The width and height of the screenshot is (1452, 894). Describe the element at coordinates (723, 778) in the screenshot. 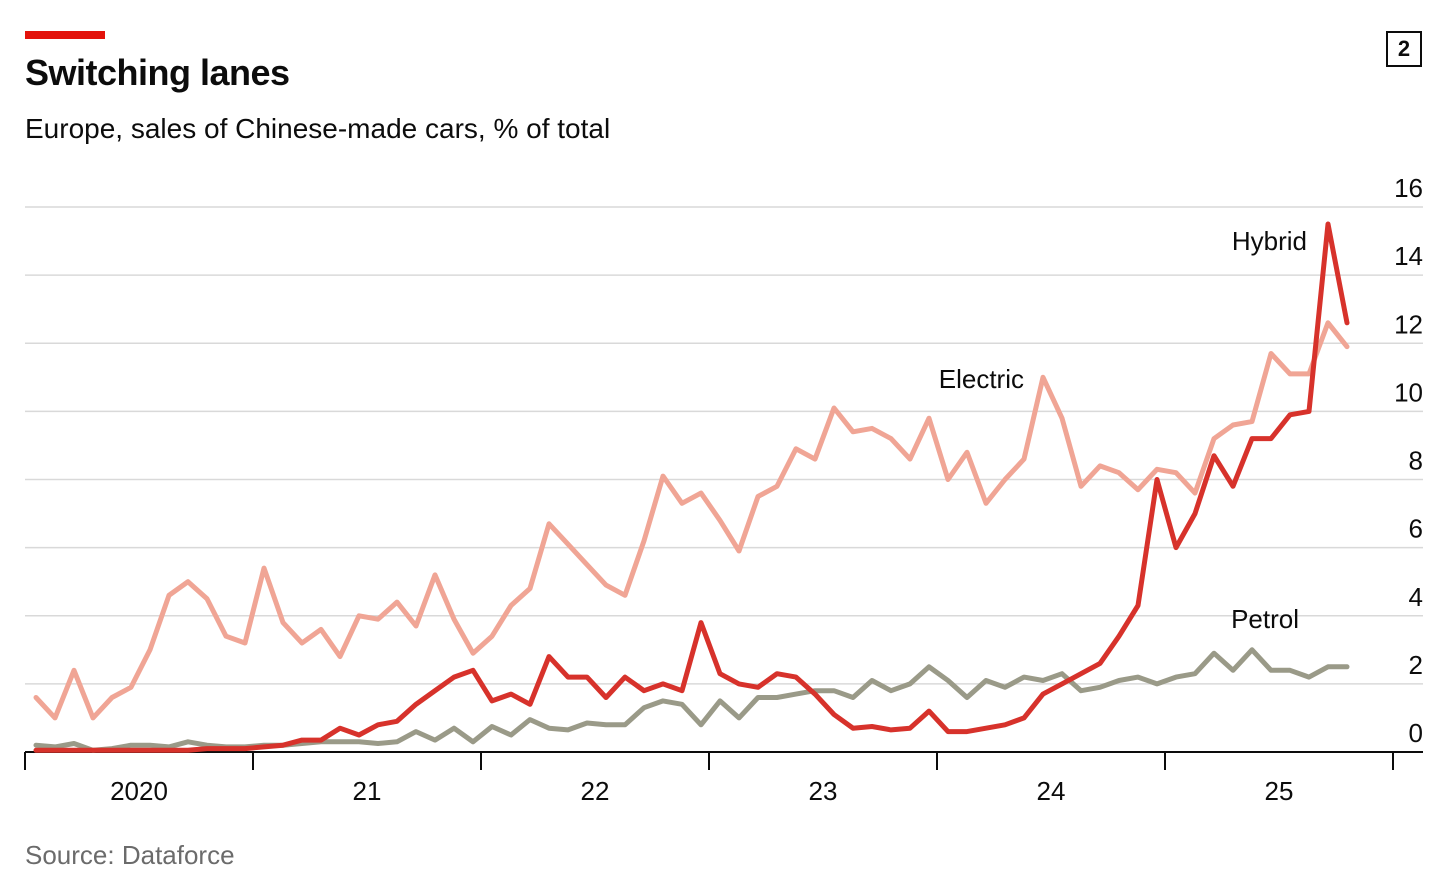

I see `x-axis: 2020 21 22 23 24 25` at that location.